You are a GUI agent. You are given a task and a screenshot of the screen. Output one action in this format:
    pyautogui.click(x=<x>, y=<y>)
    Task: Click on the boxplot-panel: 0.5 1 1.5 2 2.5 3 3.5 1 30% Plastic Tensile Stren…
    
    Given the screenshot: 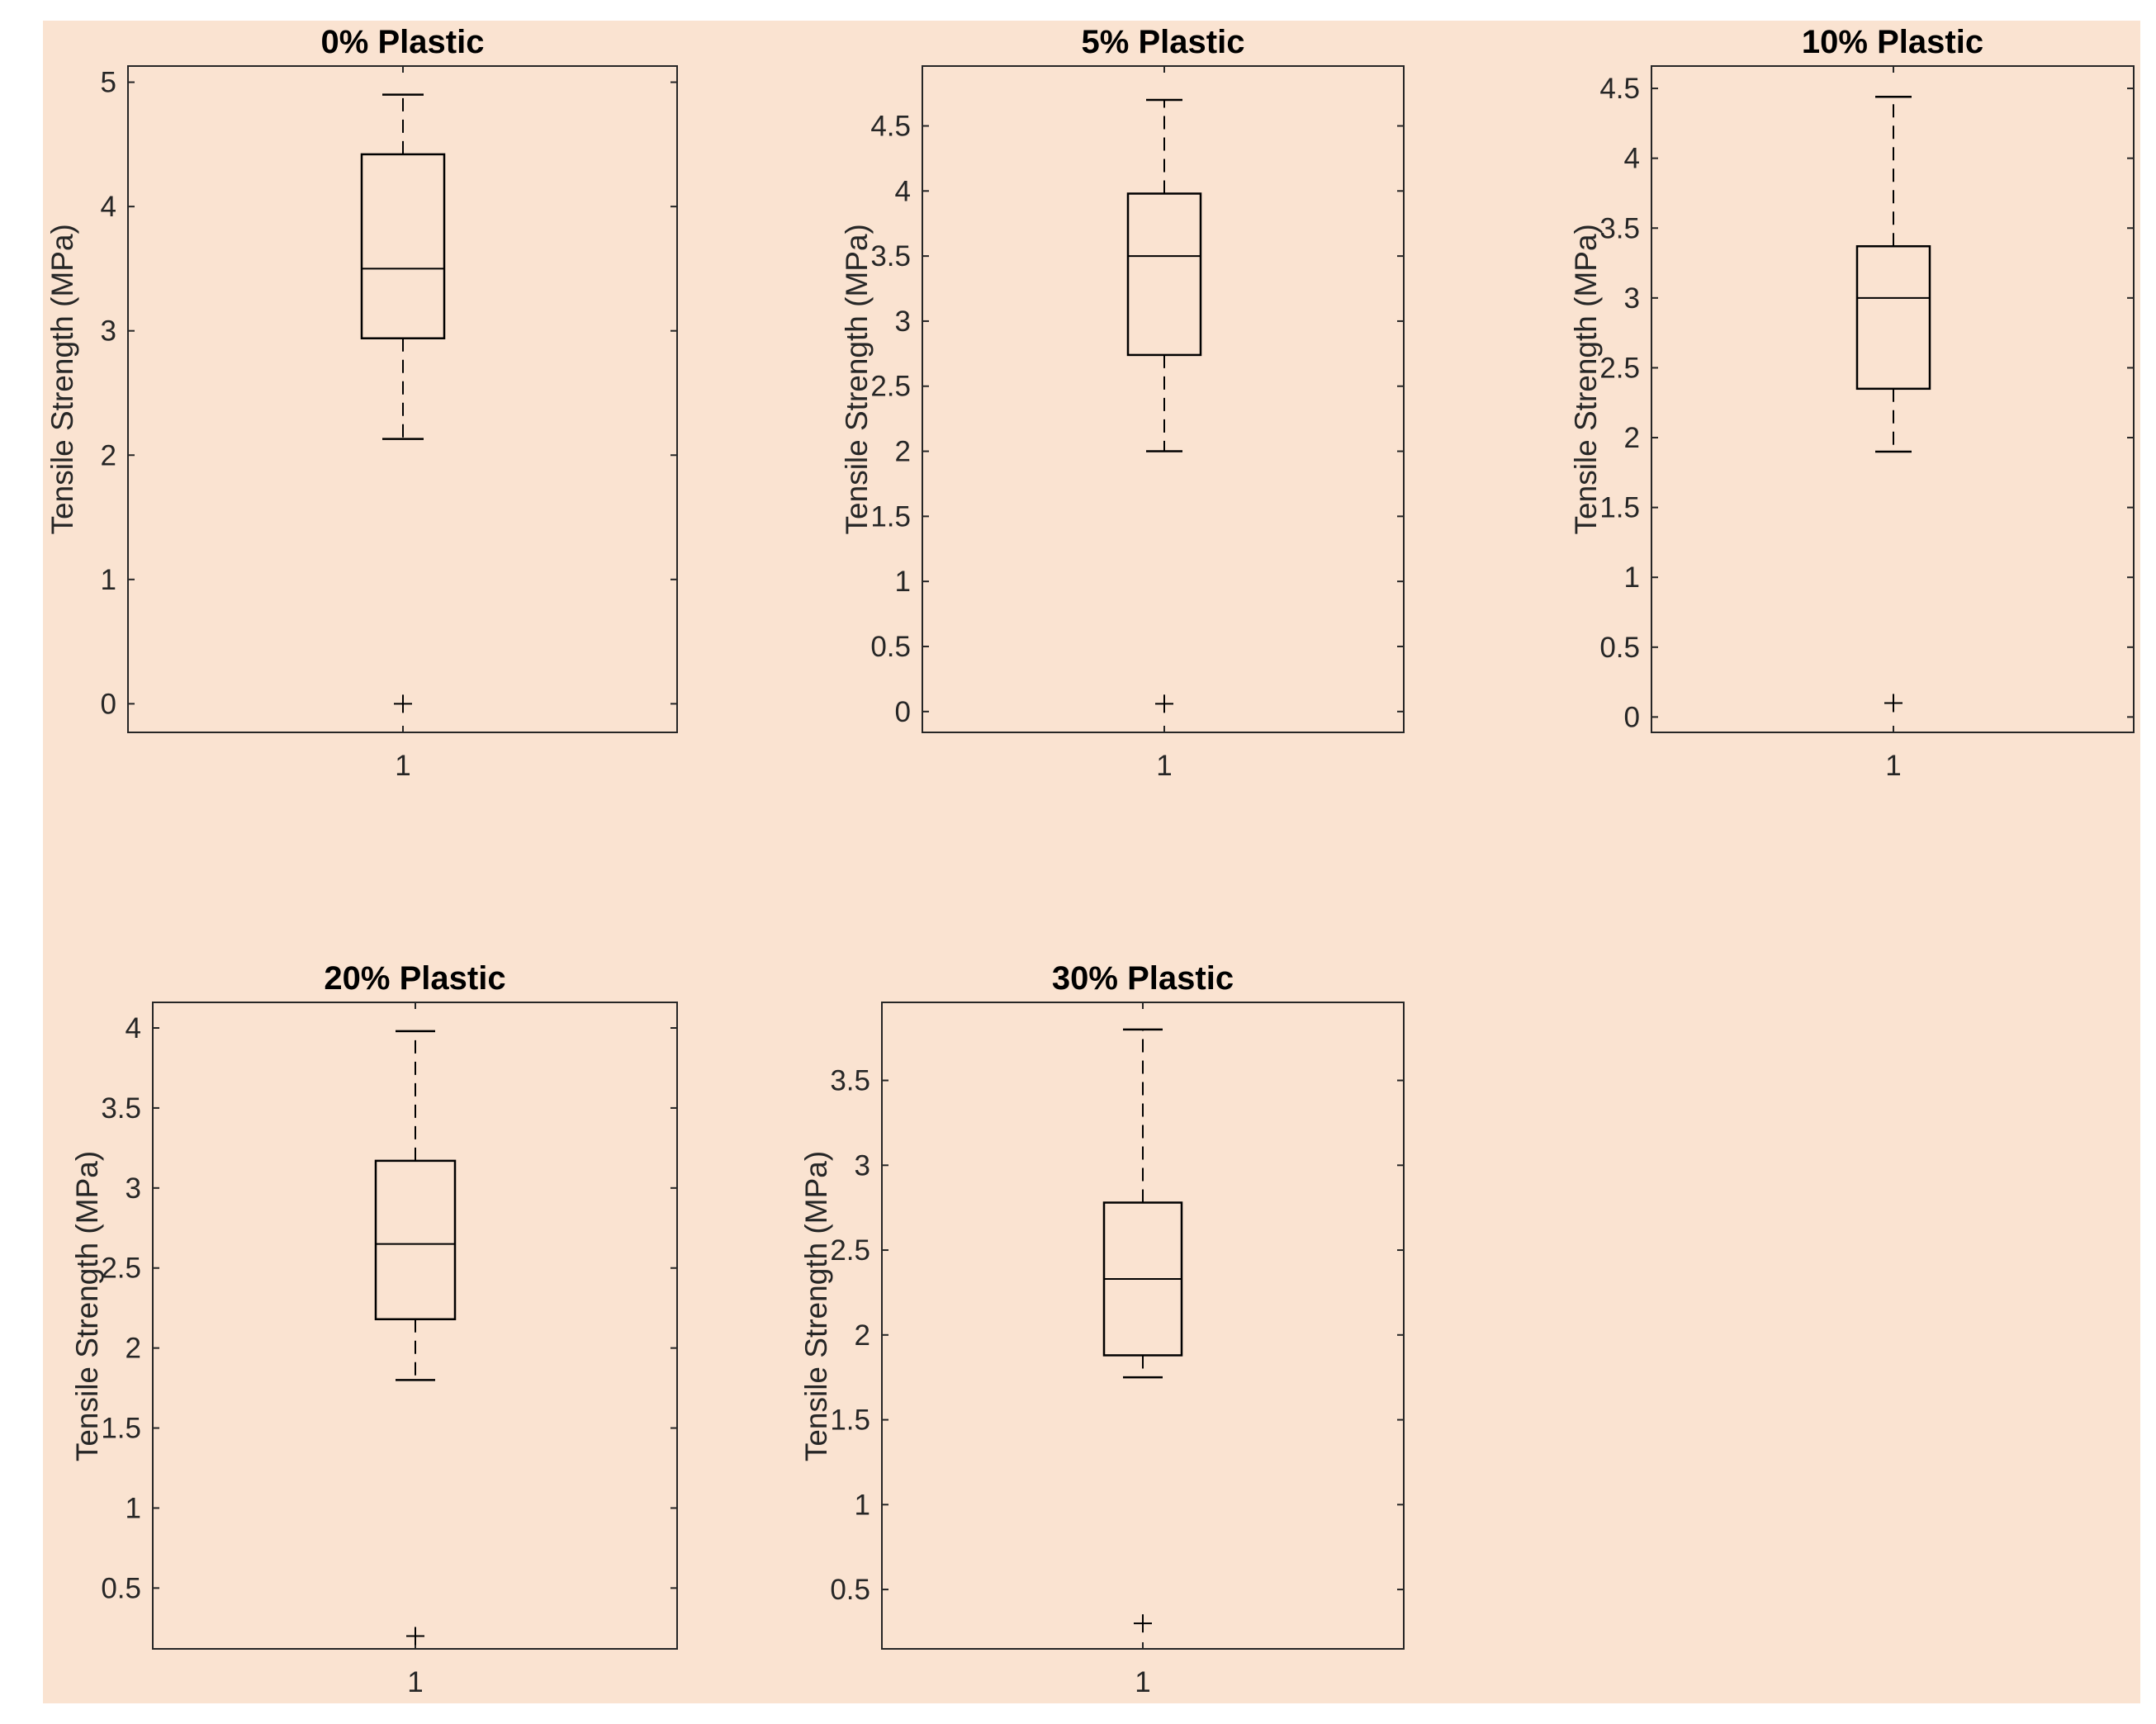 What is the action you would take?
    pyautogui.click(x=1102, y=1329)
    